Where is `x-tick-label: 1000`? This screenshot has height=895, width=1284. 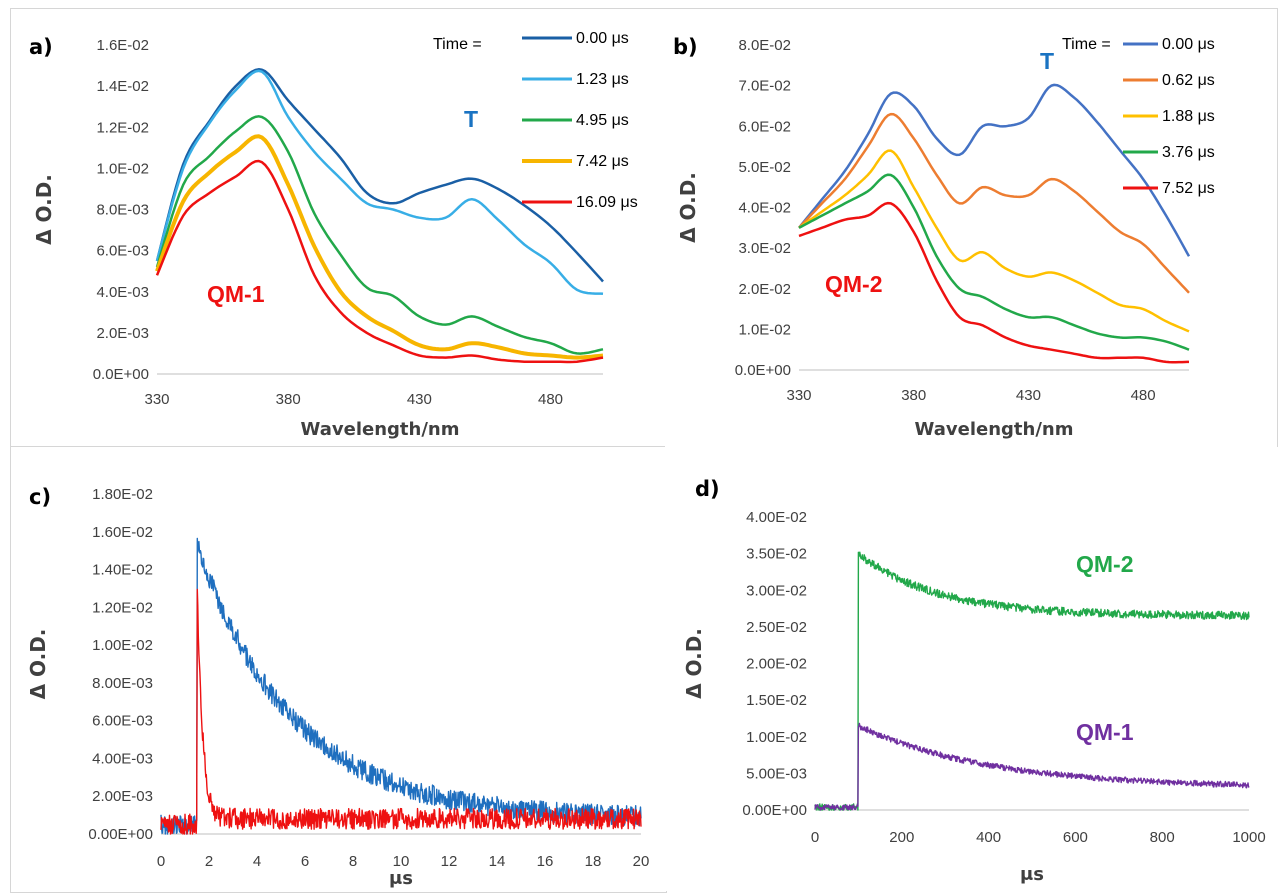
x-tick-label: 1000 is located at coordinates (1248, 837).